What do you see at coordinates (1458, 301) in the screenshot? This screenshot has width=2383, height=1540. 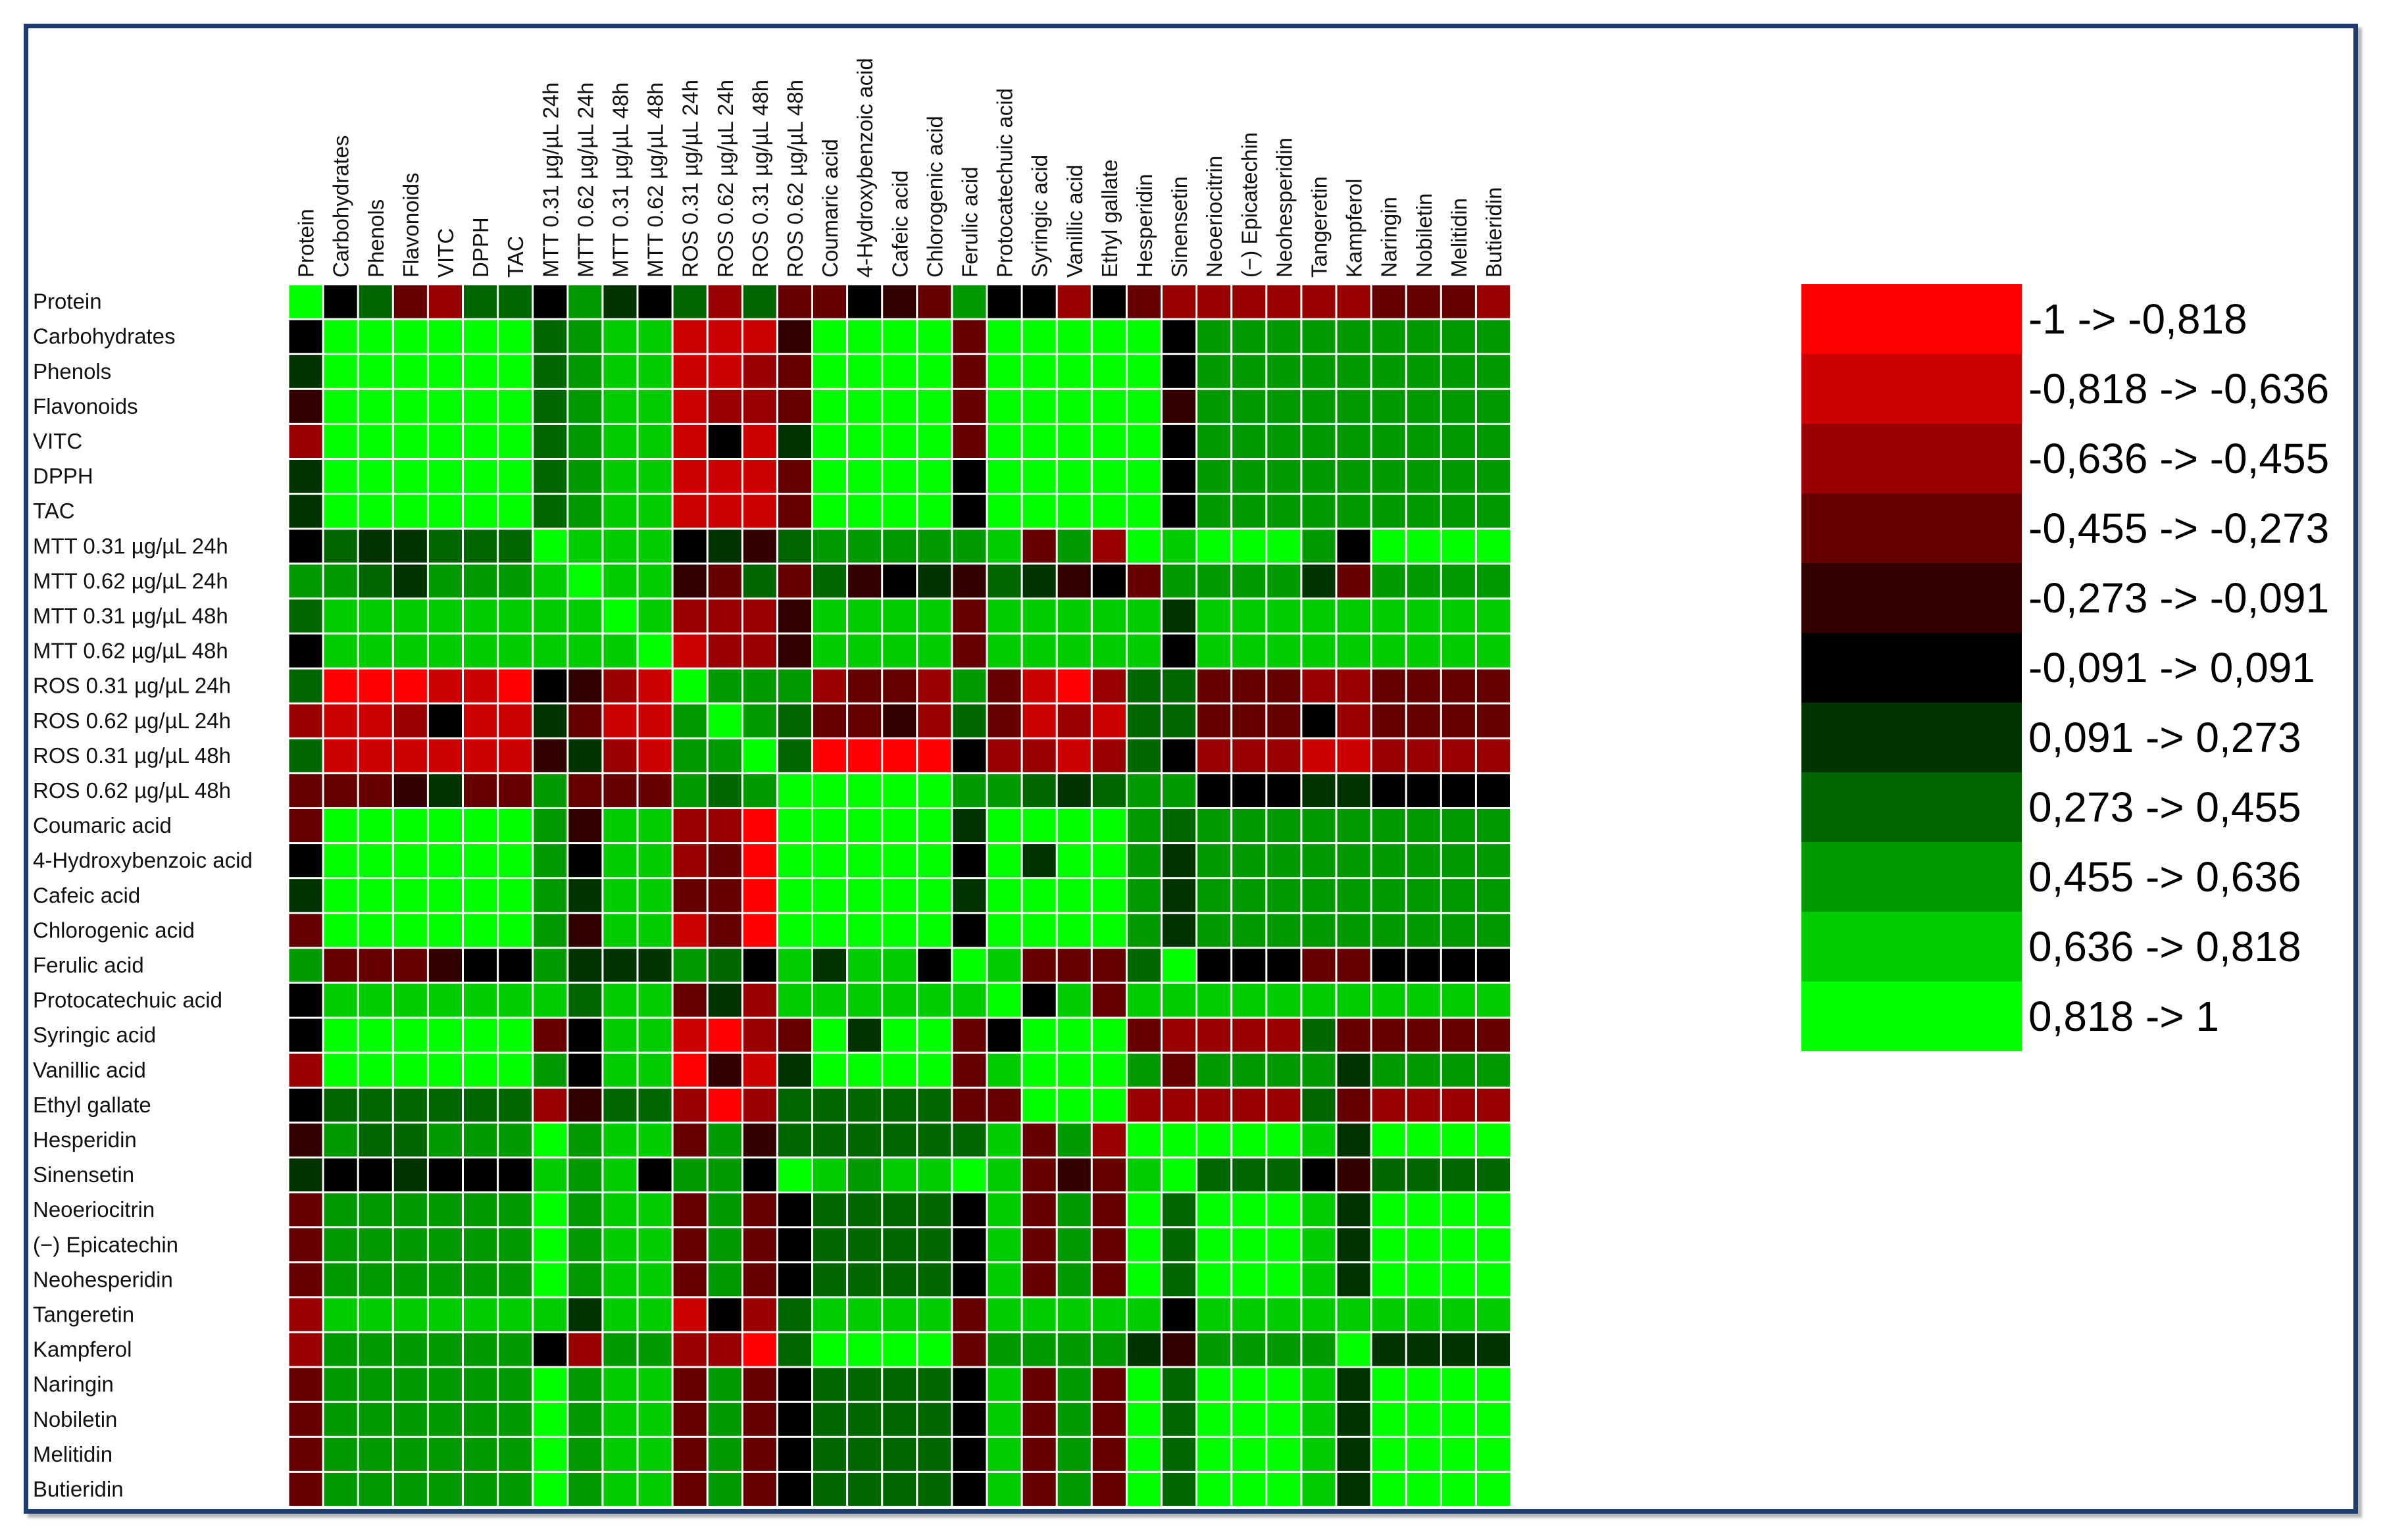 I see `heatmap-cell-r0-c33` at bounding box center [1458, 301].